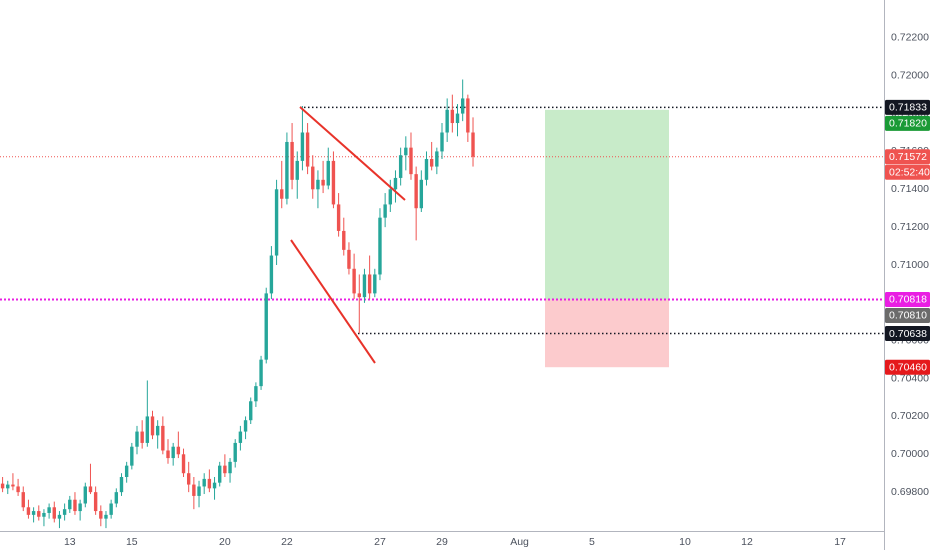 Image resolution: width=932 pixels, height=550 pixels. What do you see at coordinates (910, 492) in the screenshot?
I see `y-tick-label: 0.69800` at bounding box center [910, 492].